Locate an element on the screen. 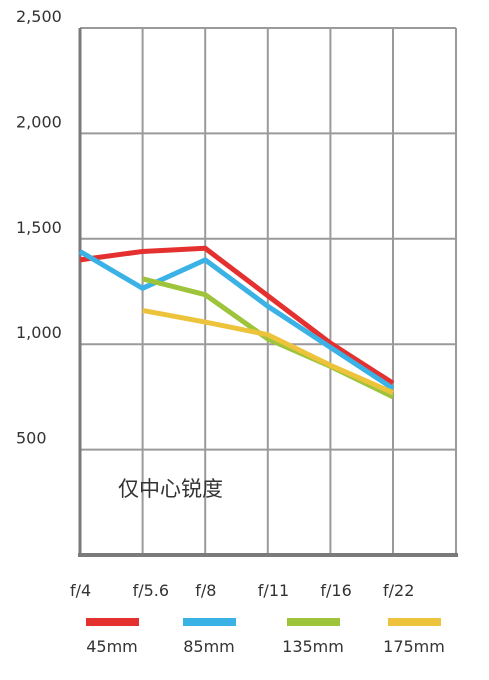 Image resolution: width=489 pixels, height=680 pixels. x-tick-label: f/8 is located at coordinates (205, 590).